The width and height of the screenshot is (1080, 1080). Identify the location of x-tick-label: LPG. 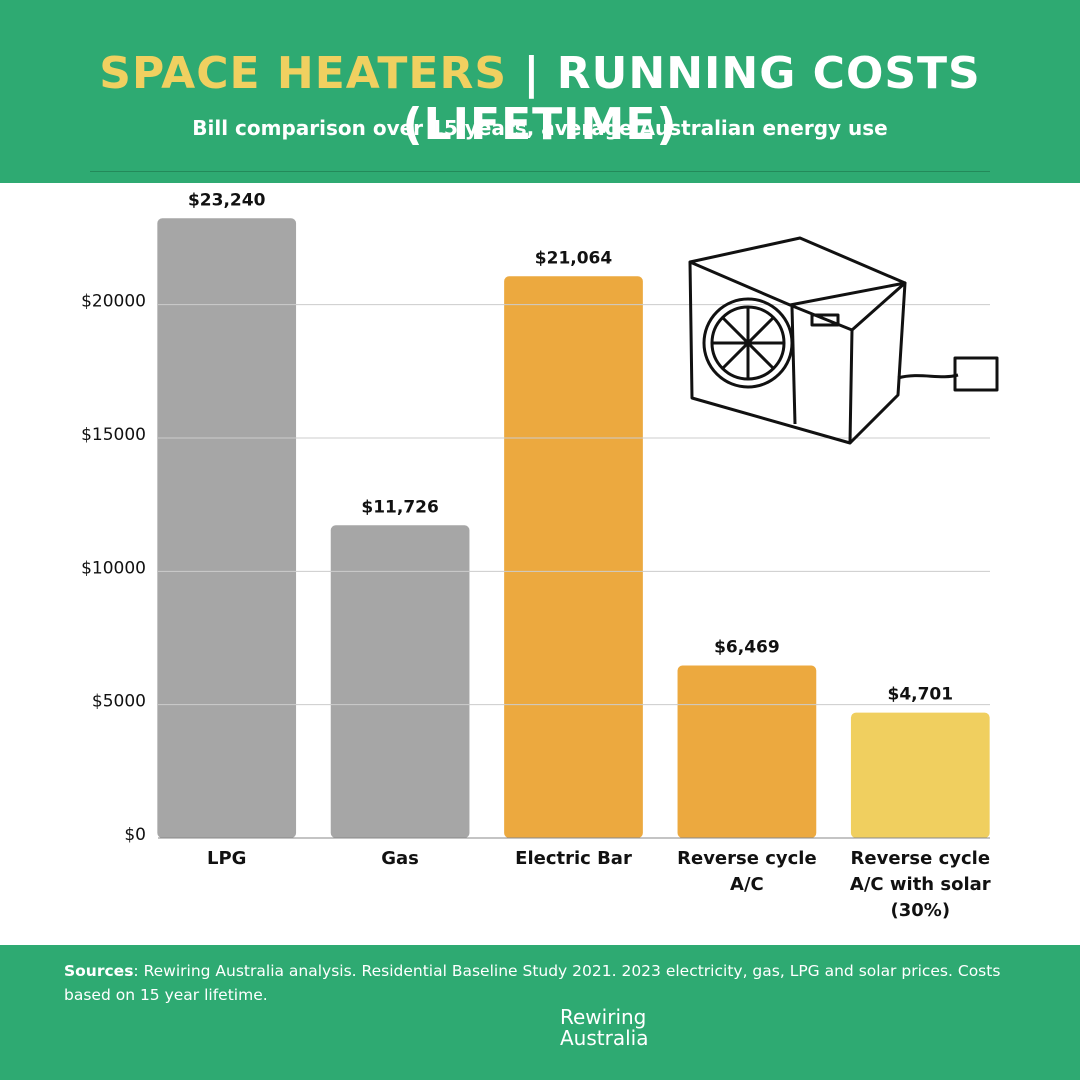
(226, 858).